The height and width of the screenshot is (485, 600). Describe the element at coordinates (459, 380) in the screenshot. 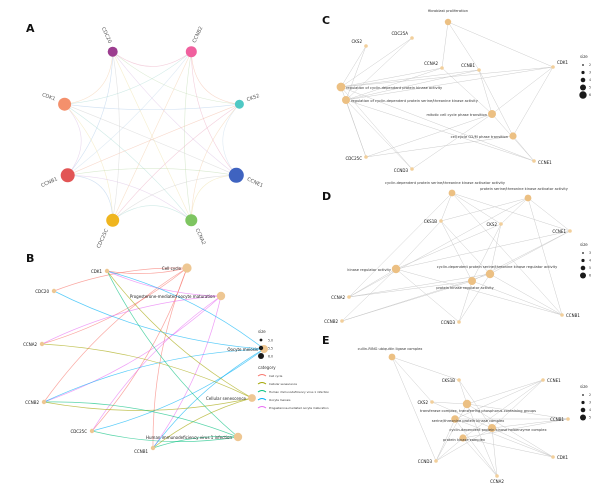

I see `panel-e-gene-cks1b` at that location.